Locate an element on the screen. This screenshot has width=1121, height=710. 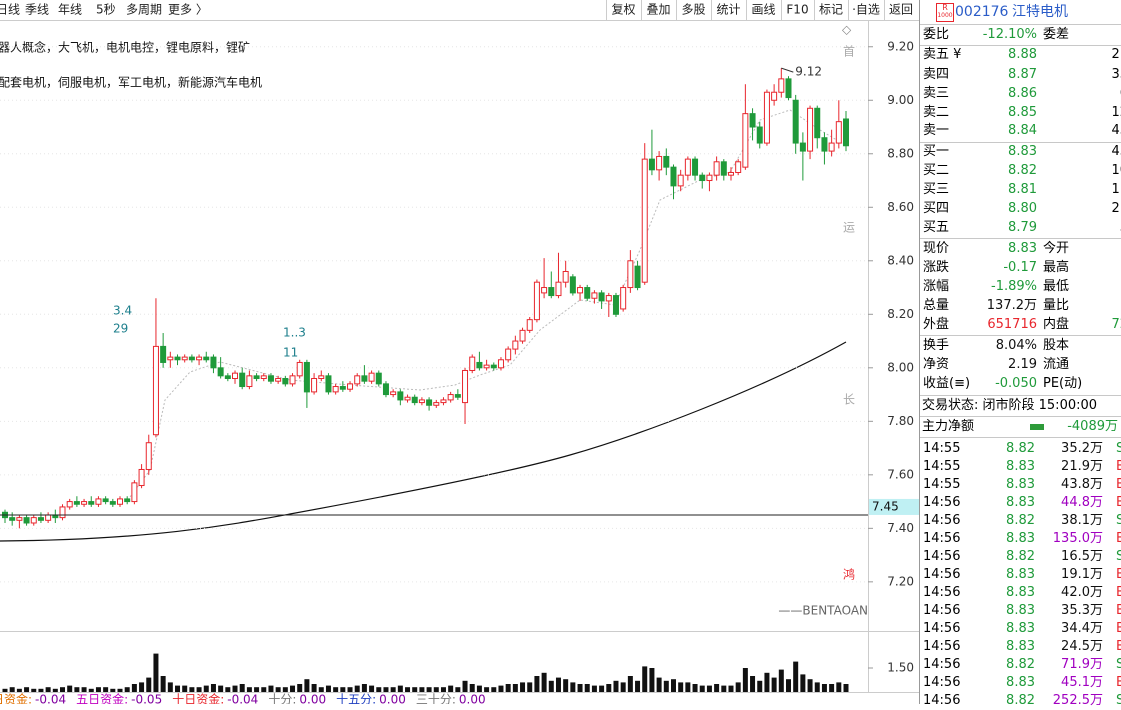
toolbar-button: 多股 is located at coordinates (693, 10).